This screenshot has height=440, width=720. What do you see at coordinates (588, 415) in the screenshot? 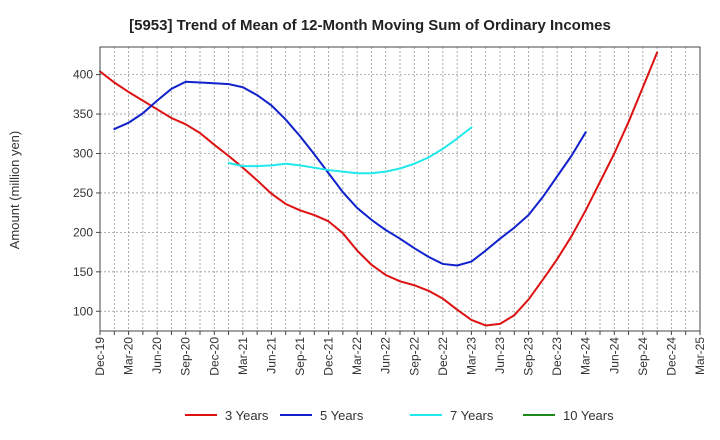
I see `legend-label-10-years: 10 Years` at bounding box center [588, 415].